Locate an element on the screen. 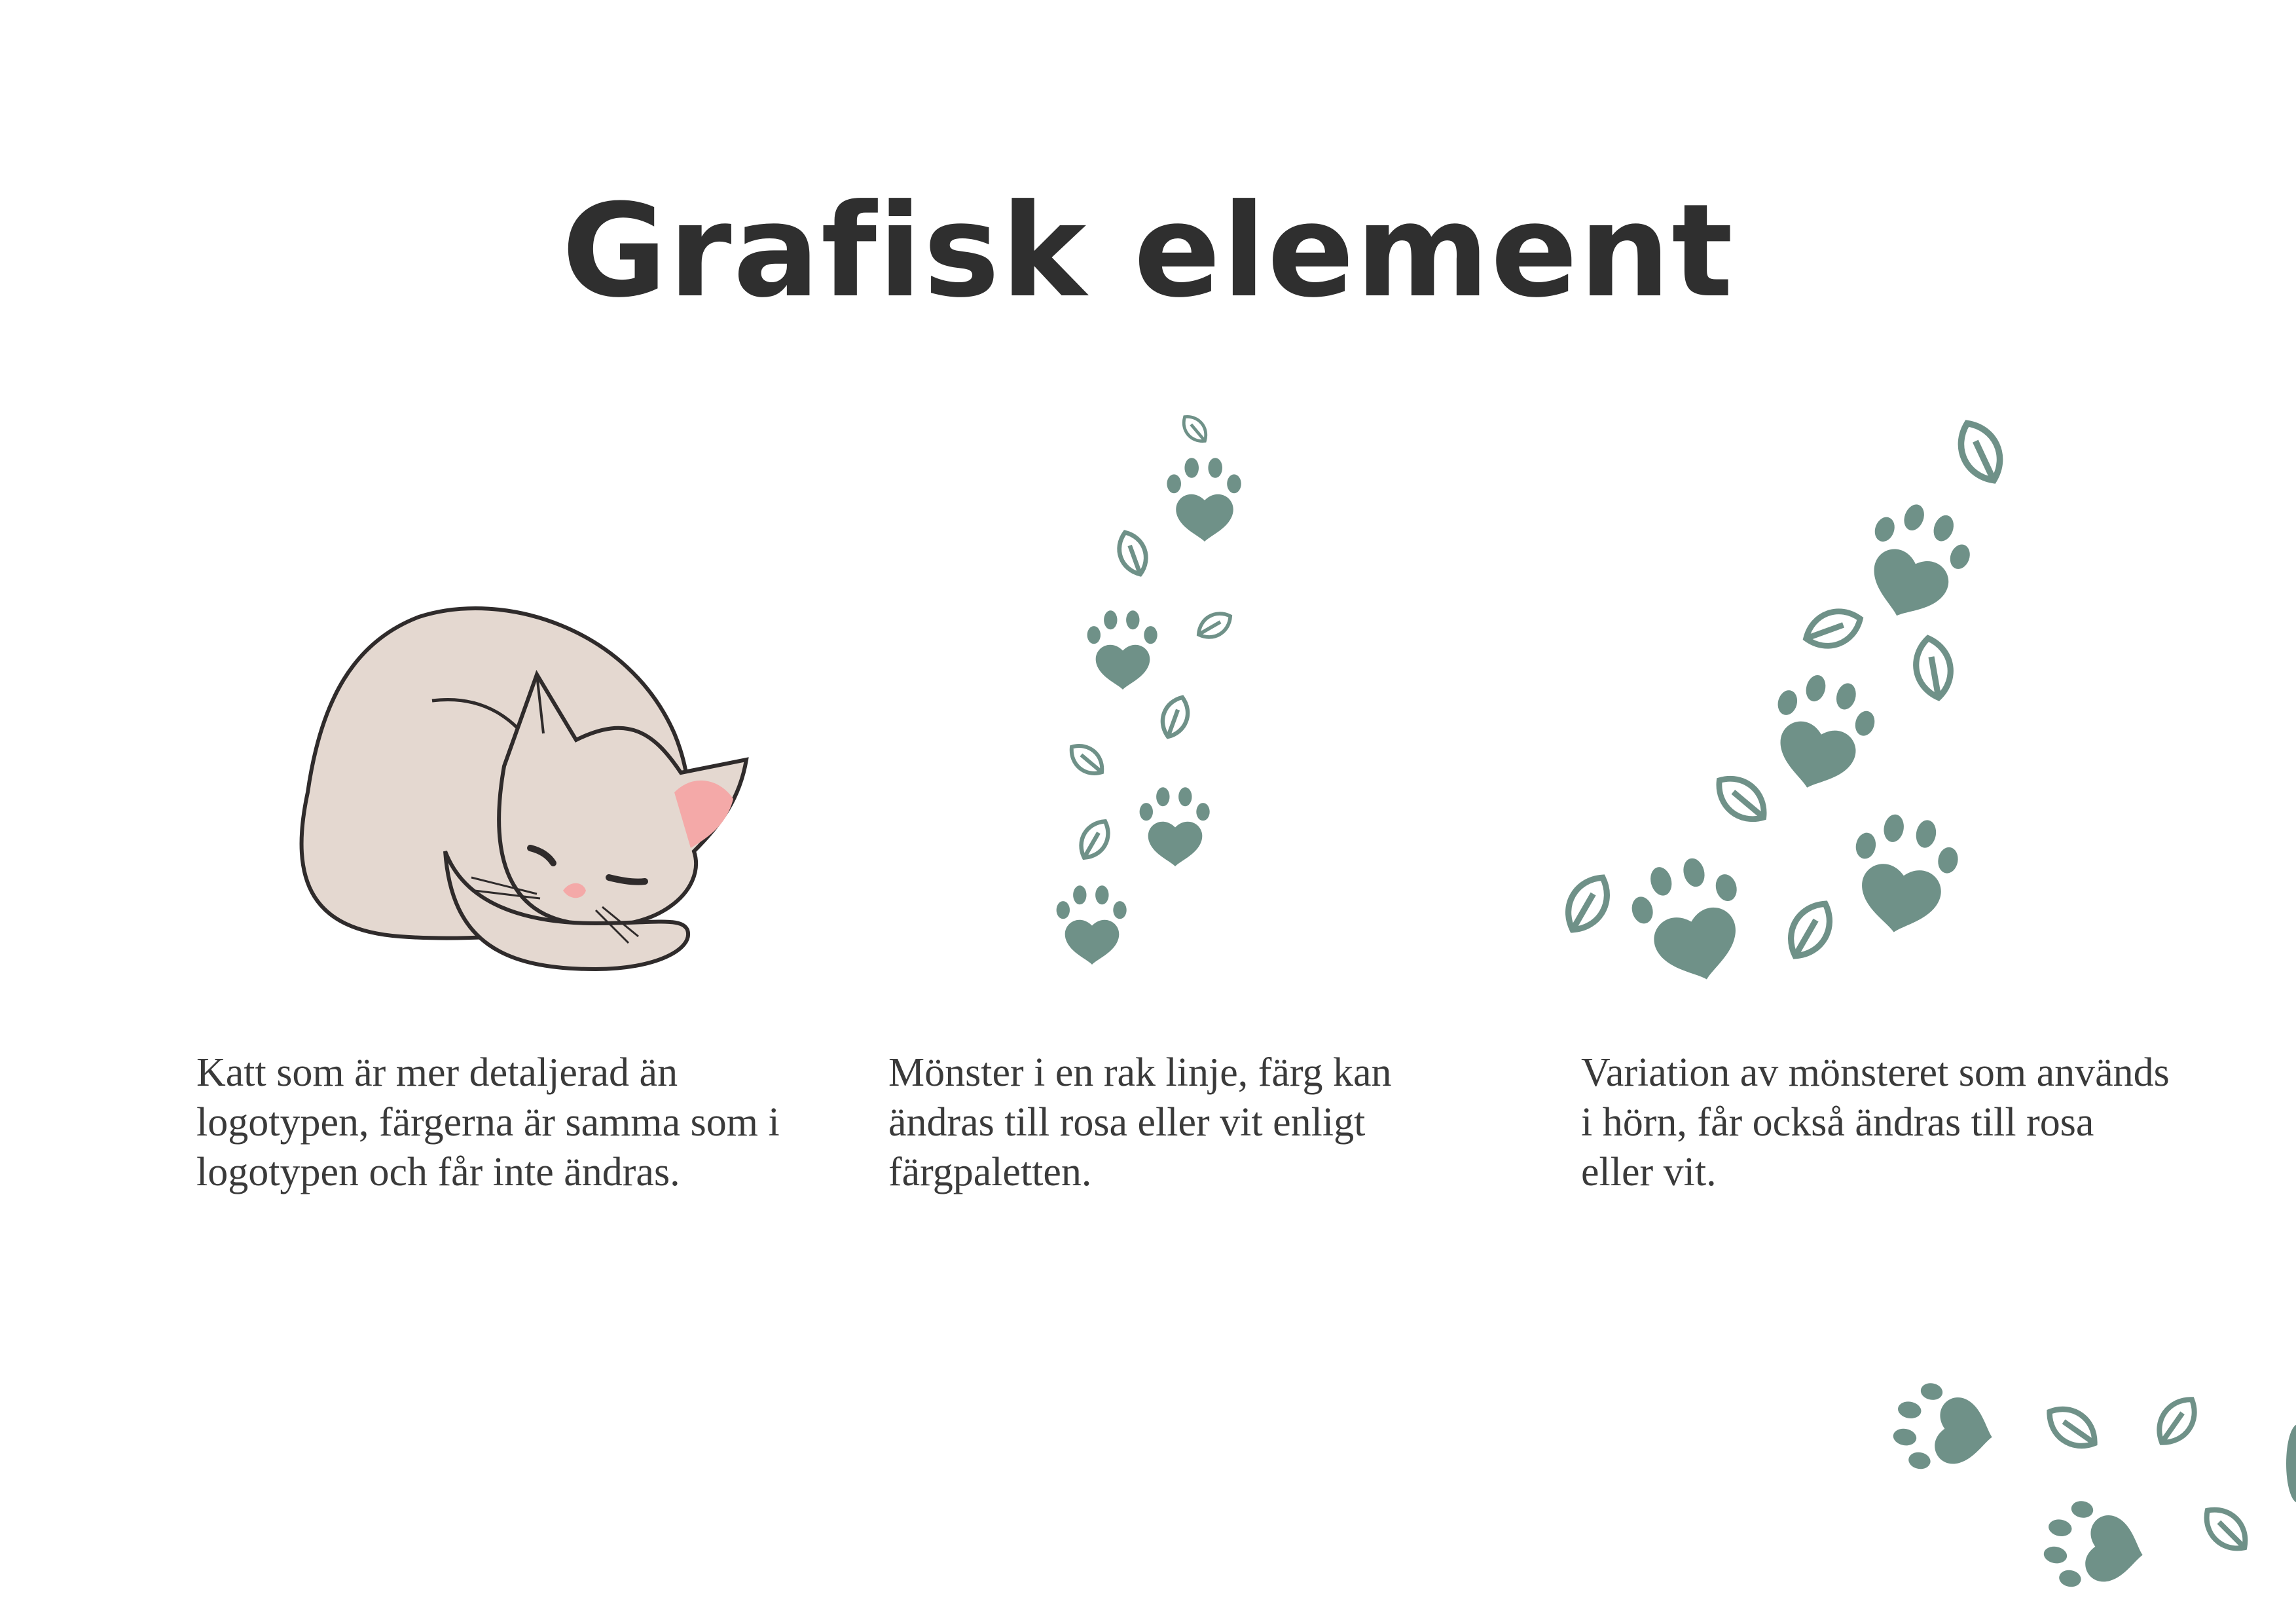 This screenshot has width=2296, height=1624. corner-pattern-illustration is located at coordinates (1787, 687).